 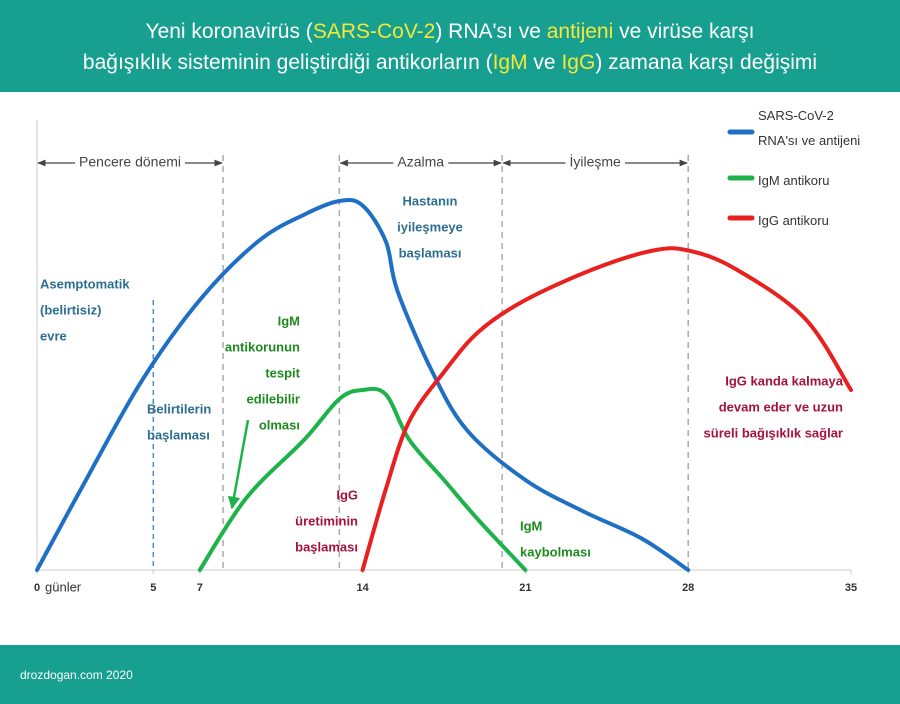 I want to click on footer-band, so click(x=450, y=674).